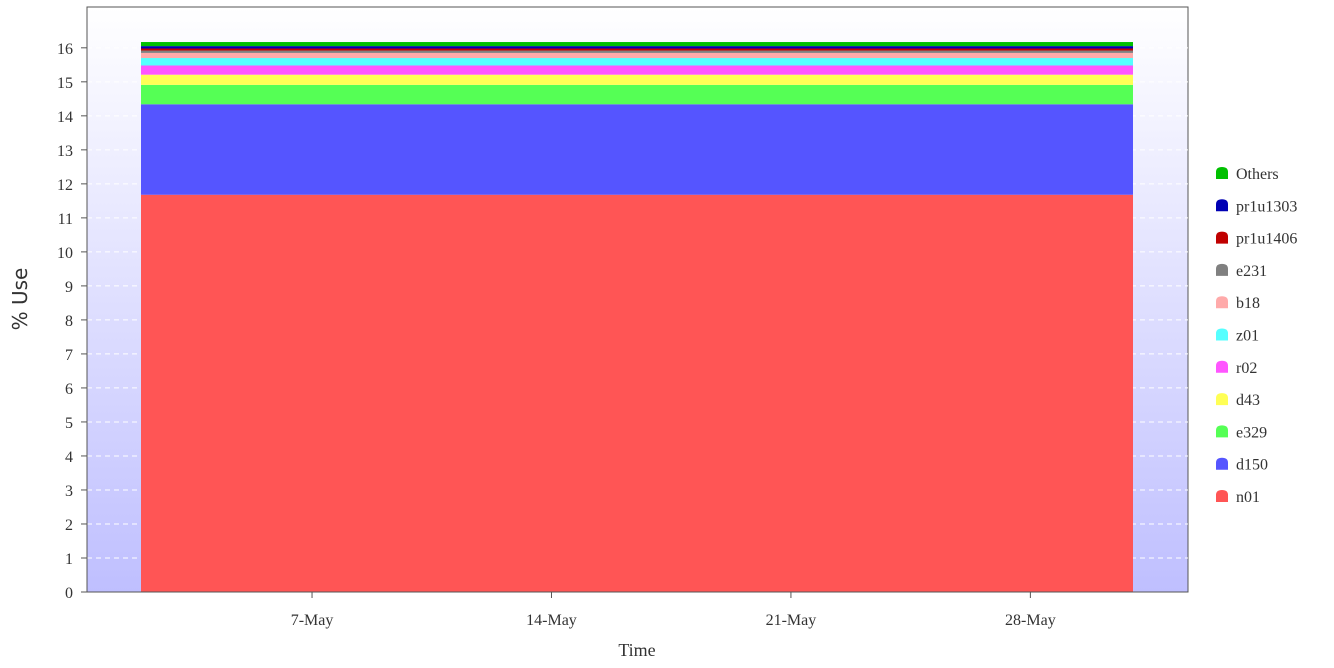 This screenshot has height=668, width=1334. Describe the element at coordinates (637, 79) in the screenshot. I see `area-d43` at that location.